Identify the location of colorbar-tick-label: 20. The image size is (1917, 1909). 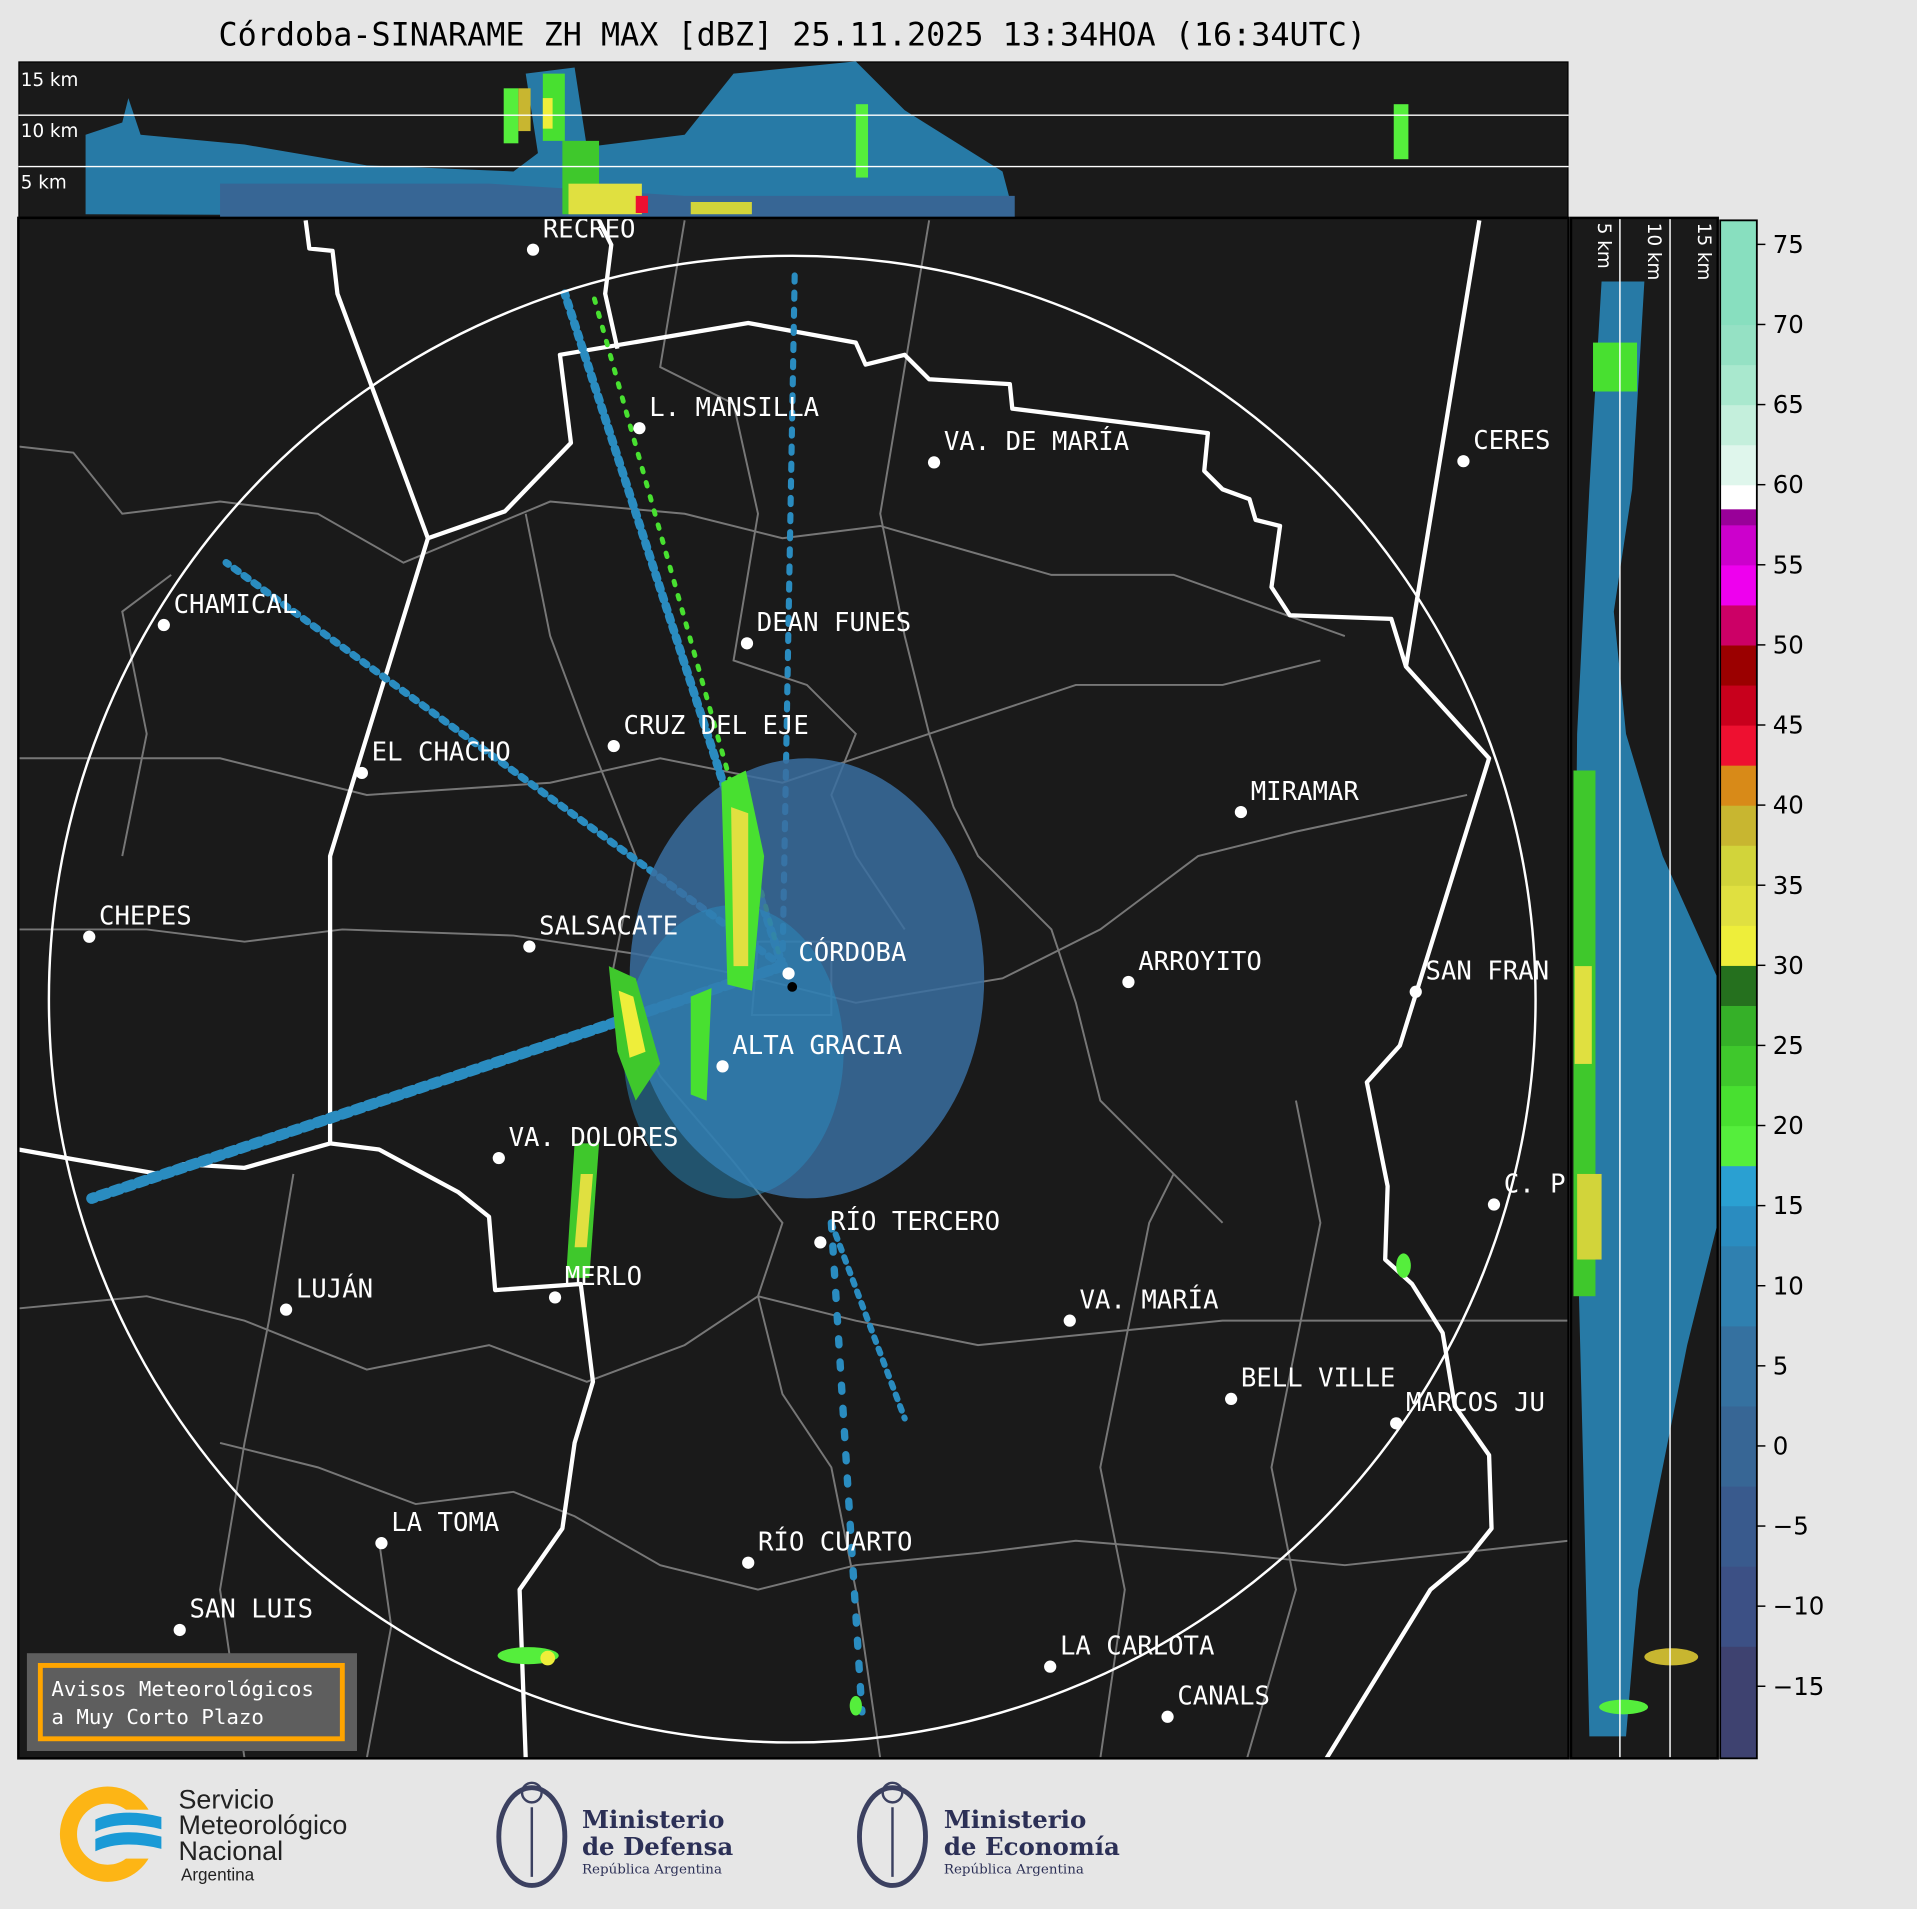
(1788, 1125).